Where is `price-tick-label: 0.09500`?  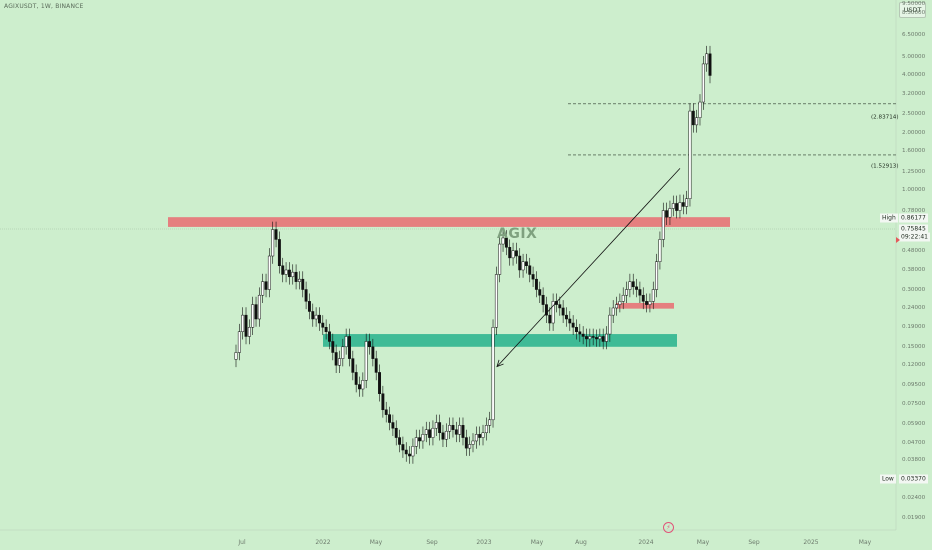
price-tick-label: 0.09500 is located at coordinates (914, 384).